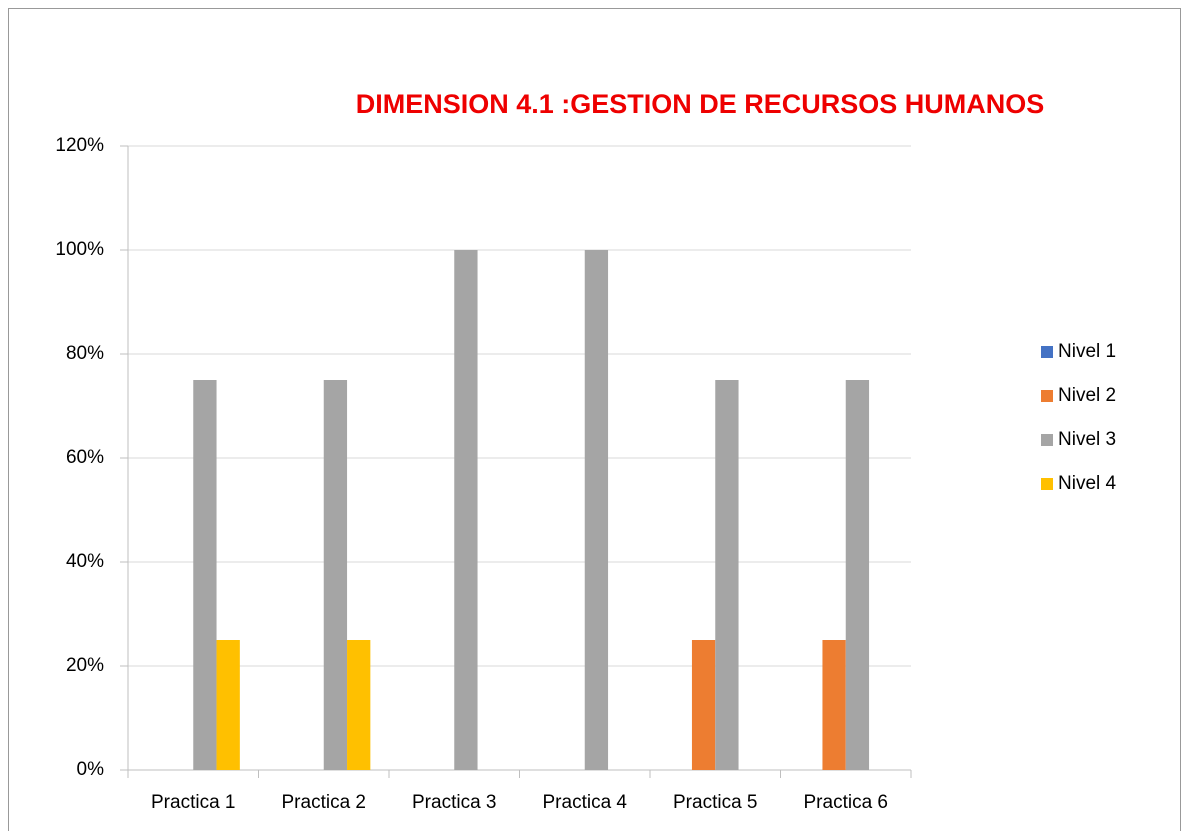  Describe the element at coordinates (85, 561) in the screenshot. I see `y-tick-label: 40%` at that location.